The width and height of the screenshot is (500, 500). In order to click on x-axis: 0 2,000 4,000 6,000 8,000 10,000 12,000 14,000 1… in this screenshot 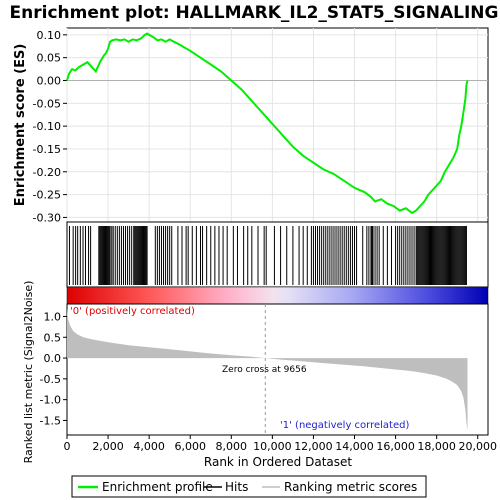, I will do `click(280, 444)`.